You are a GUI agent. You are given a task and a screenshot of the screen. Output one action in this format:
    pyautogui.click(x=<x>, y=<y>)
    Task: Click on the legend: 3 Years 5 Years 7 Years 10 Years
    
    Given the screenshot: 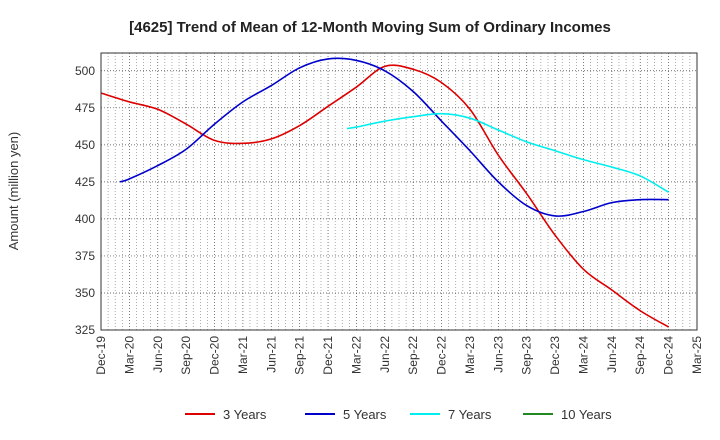 What is the action you would take?
    pyautogui.click(x=398, y=414)
    